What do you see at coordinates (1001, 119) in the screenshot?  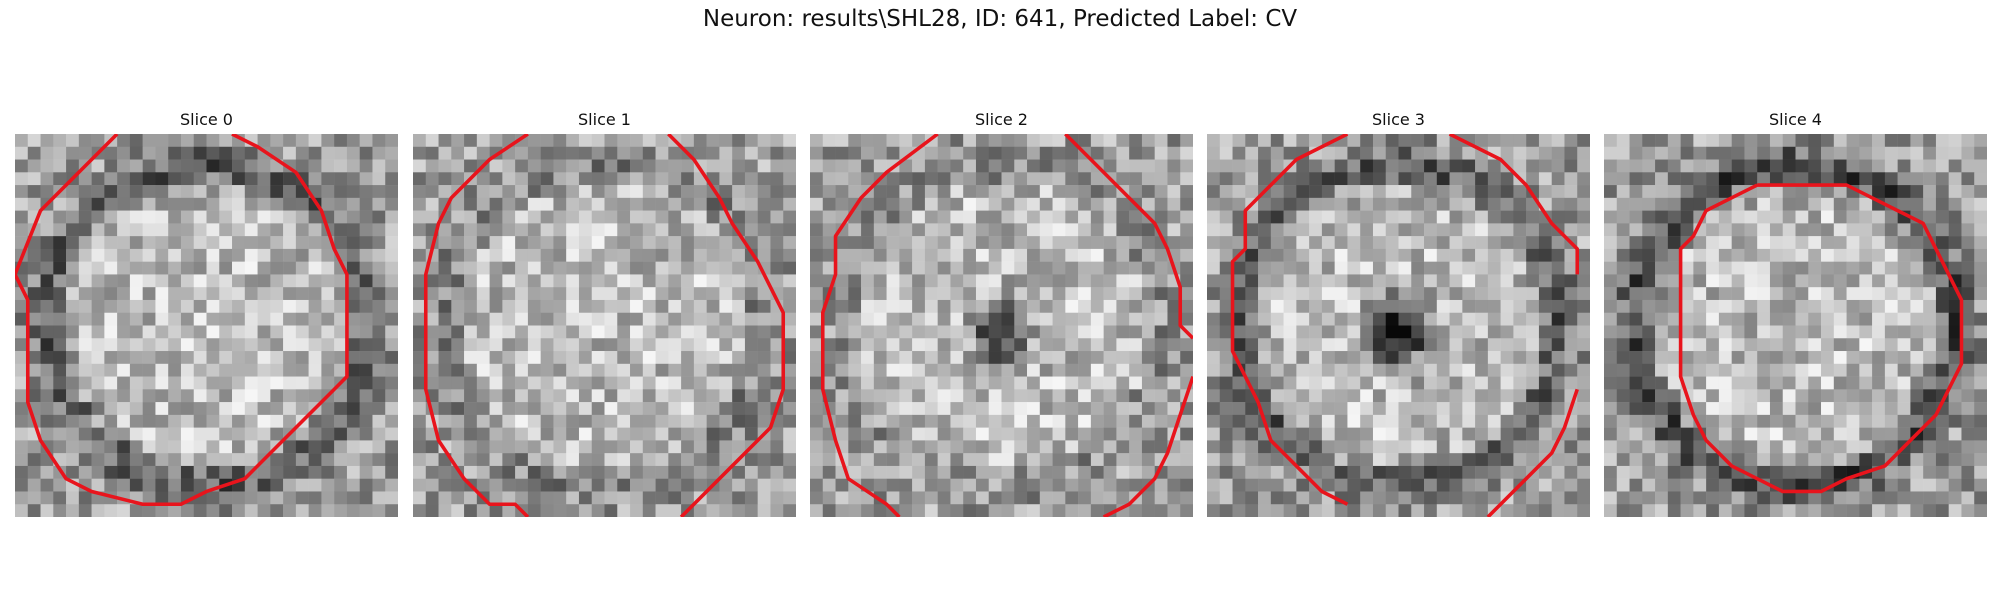 I see `slice-title: Slice 2` at bounding box center [1001, 119].